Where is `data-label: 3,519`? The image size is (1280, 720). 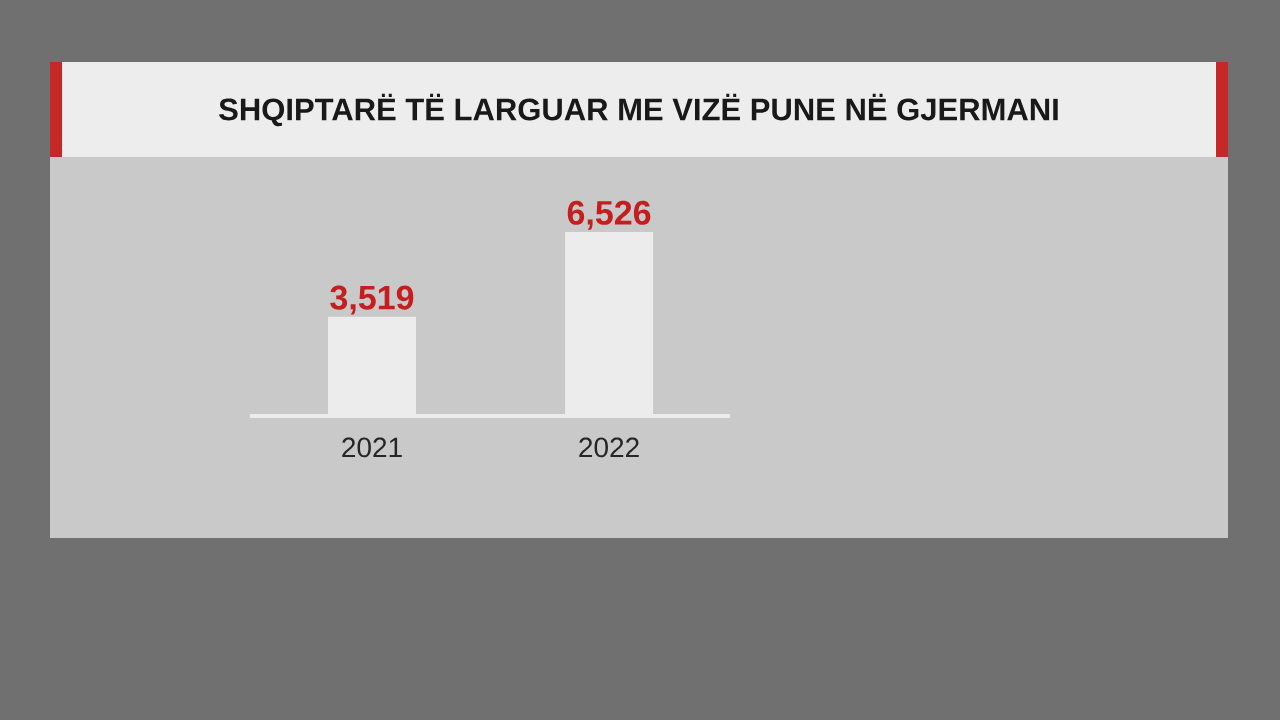
data-label: 3,519 is located at coordinates (372, 300).